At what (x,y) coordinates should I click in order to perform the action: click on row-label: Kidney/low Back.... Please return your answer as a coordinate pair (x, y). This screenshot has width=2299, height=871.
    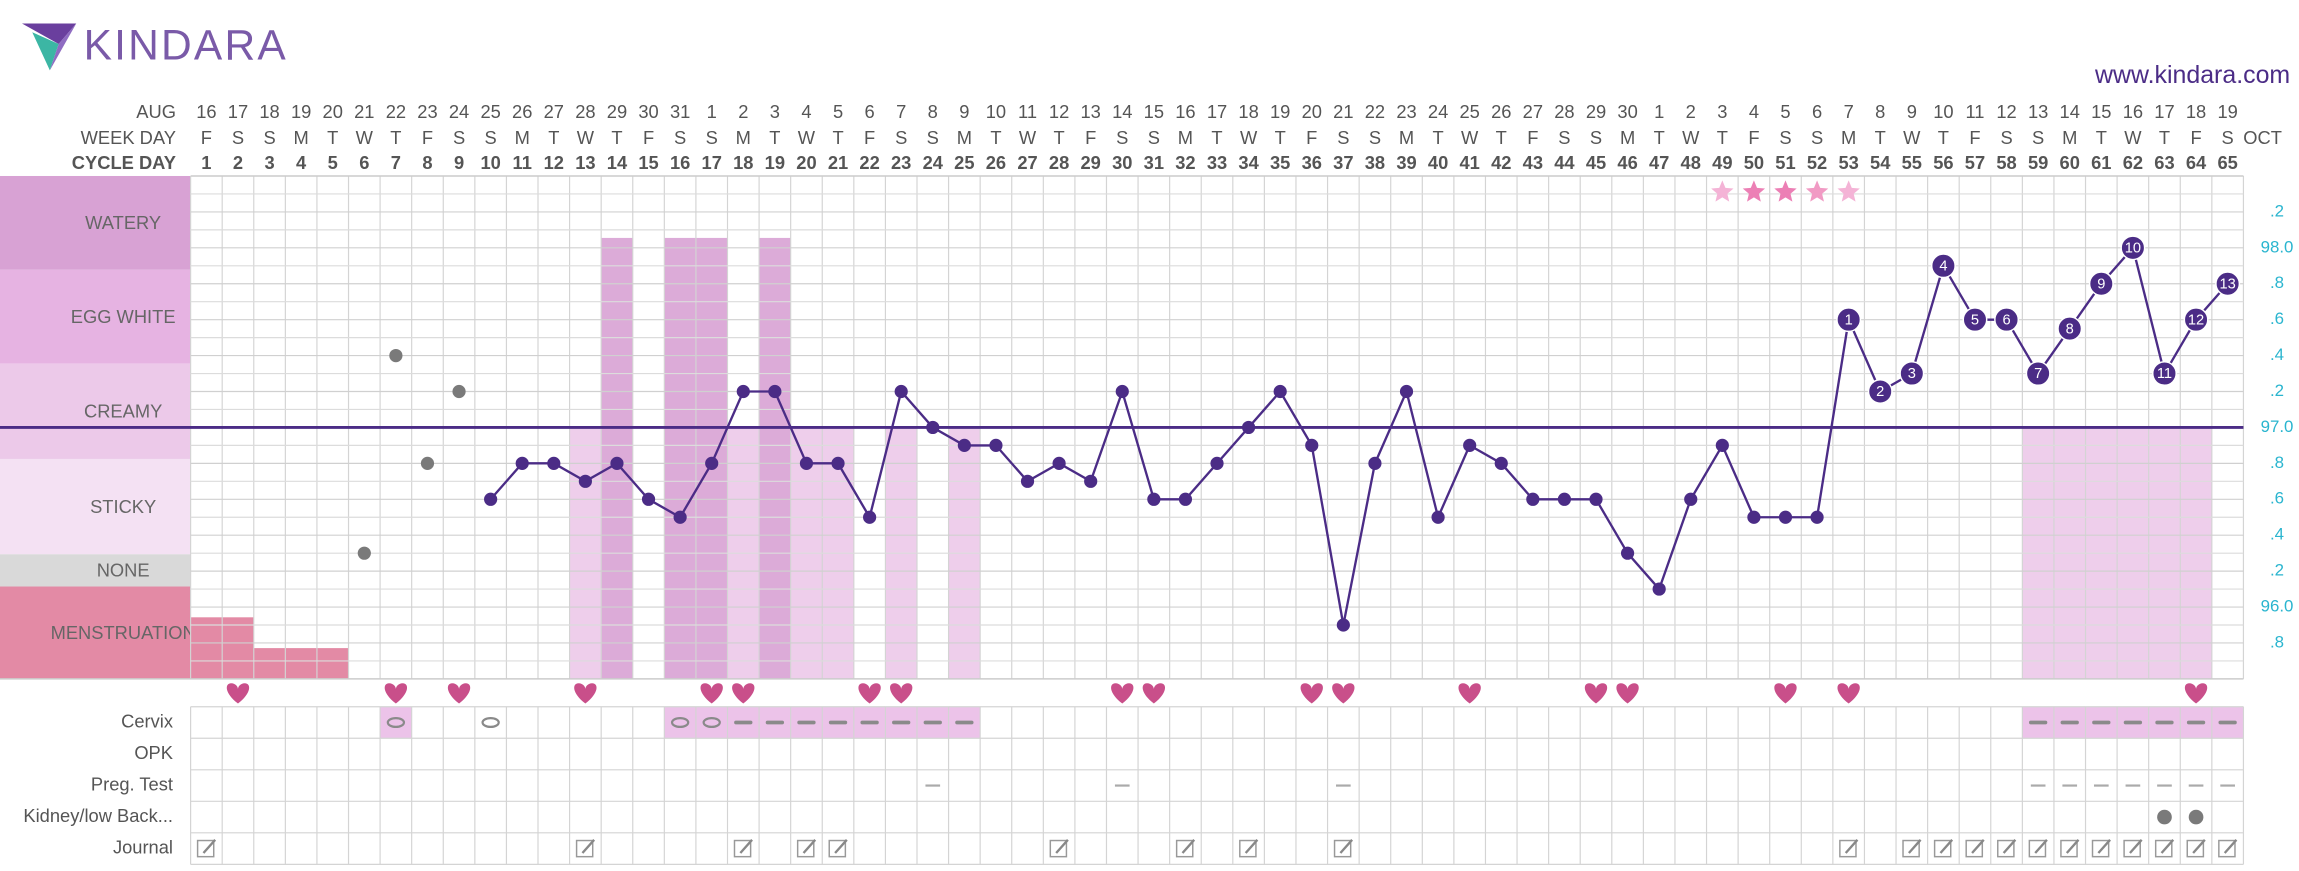
    Looking at the image, I should click on (98, 815).